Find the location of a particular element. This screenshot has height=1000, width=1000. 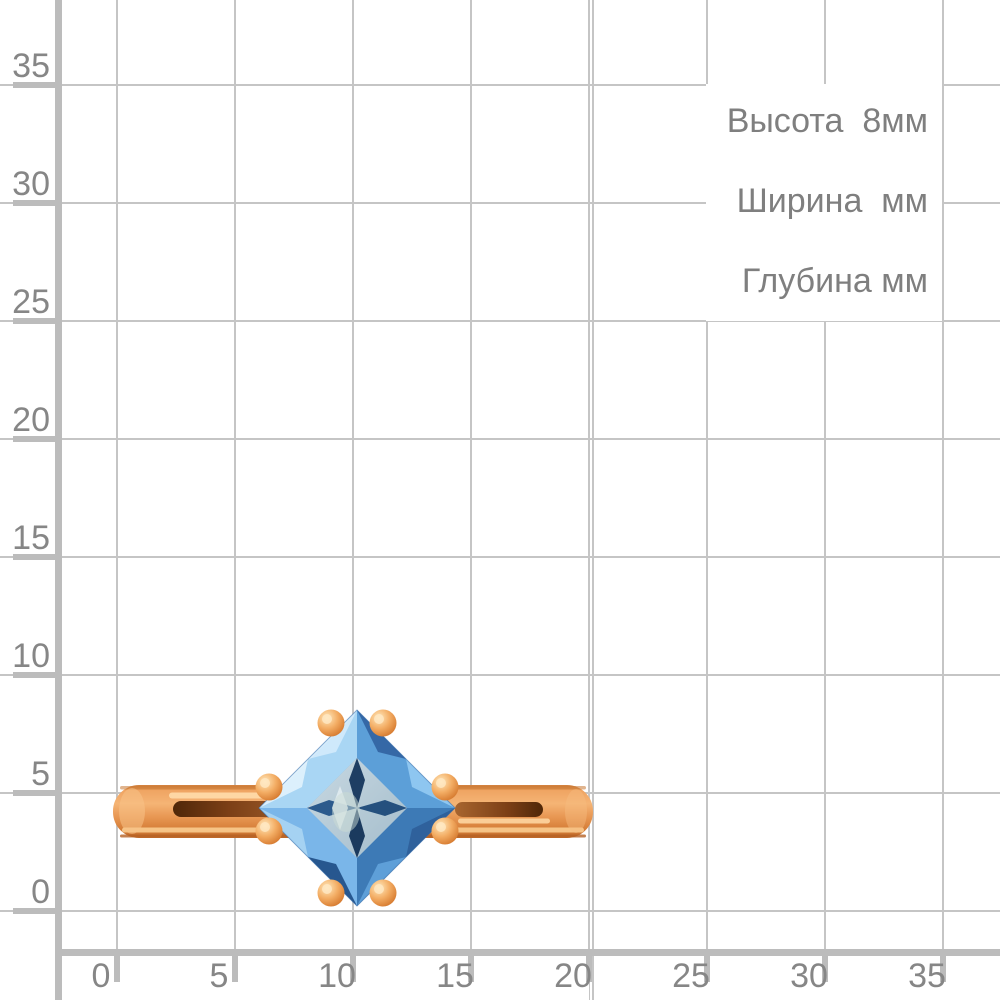

gridline-vertical-seam is located at coordinates (593, 500).